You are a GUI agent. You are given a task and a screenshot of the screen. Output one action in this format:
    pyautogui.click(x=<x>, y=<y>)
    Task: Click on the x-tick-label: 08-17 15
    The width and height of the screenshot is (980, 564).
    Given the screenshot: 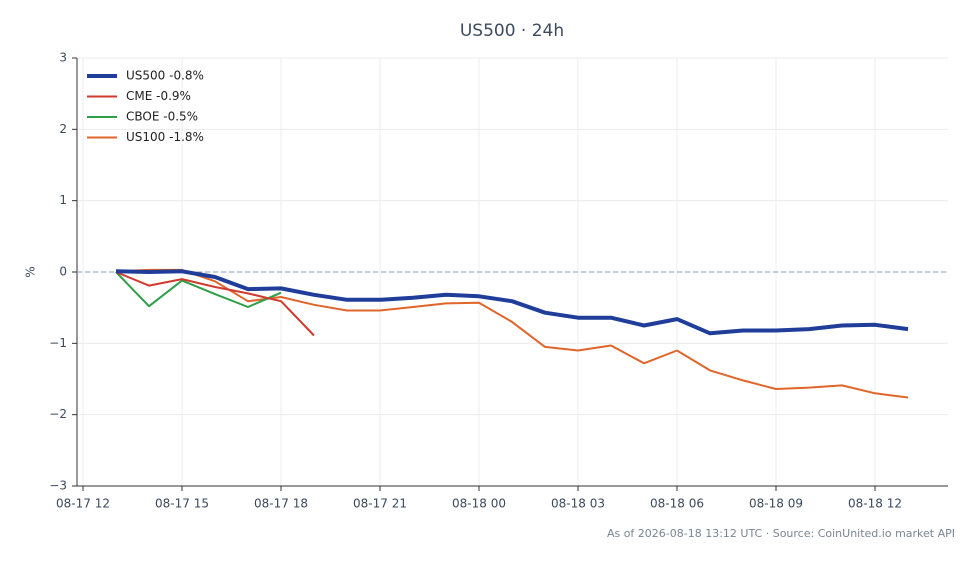 What is the action you would take?
    pyautogui.click(x=182, y=504)
    